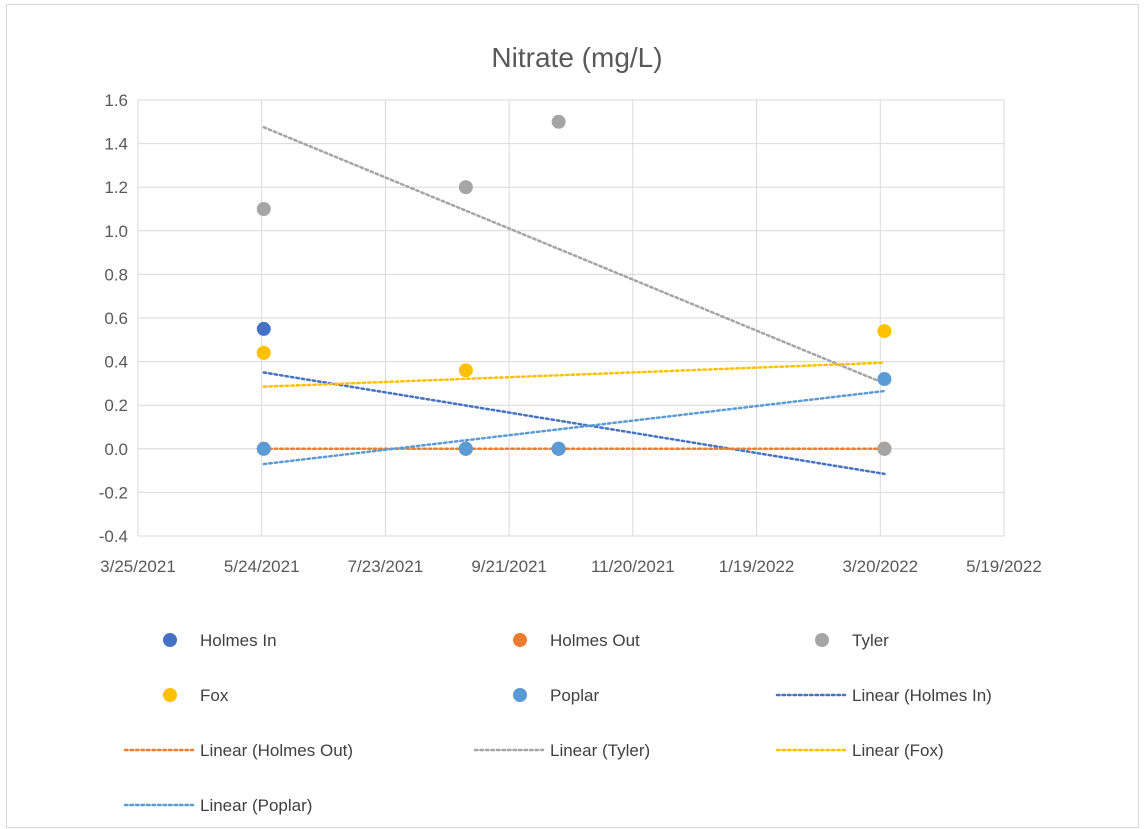 This screenshot has height=829, width=1145. Describe the element at coordinates (238, 640) in the screenshot. I see `legend-label: Holmes In` at that location.